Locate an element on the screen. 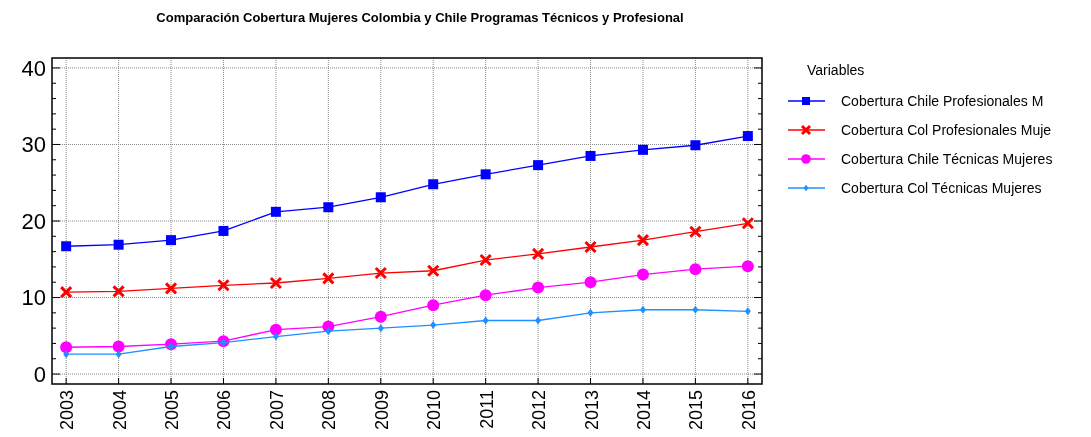 The height and width of the screenshot is (437, 1091). x-tick-label: 2013 is located at coordinates (591, 410).